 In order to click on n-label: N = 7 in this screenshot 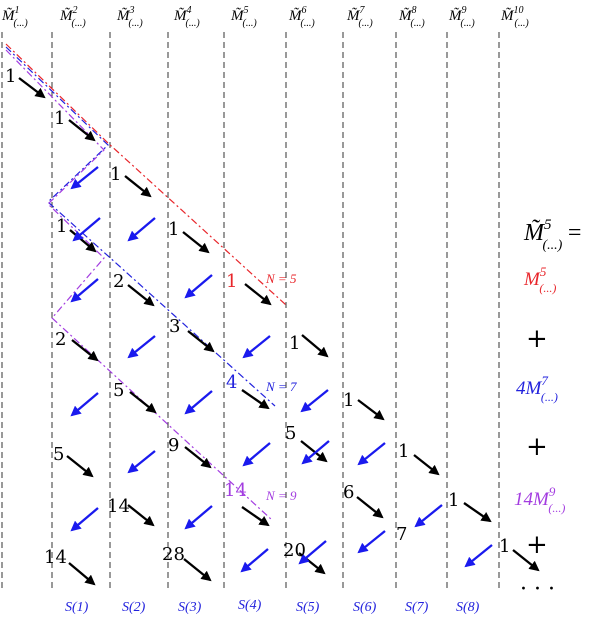, I will do `click(281, 386)`.